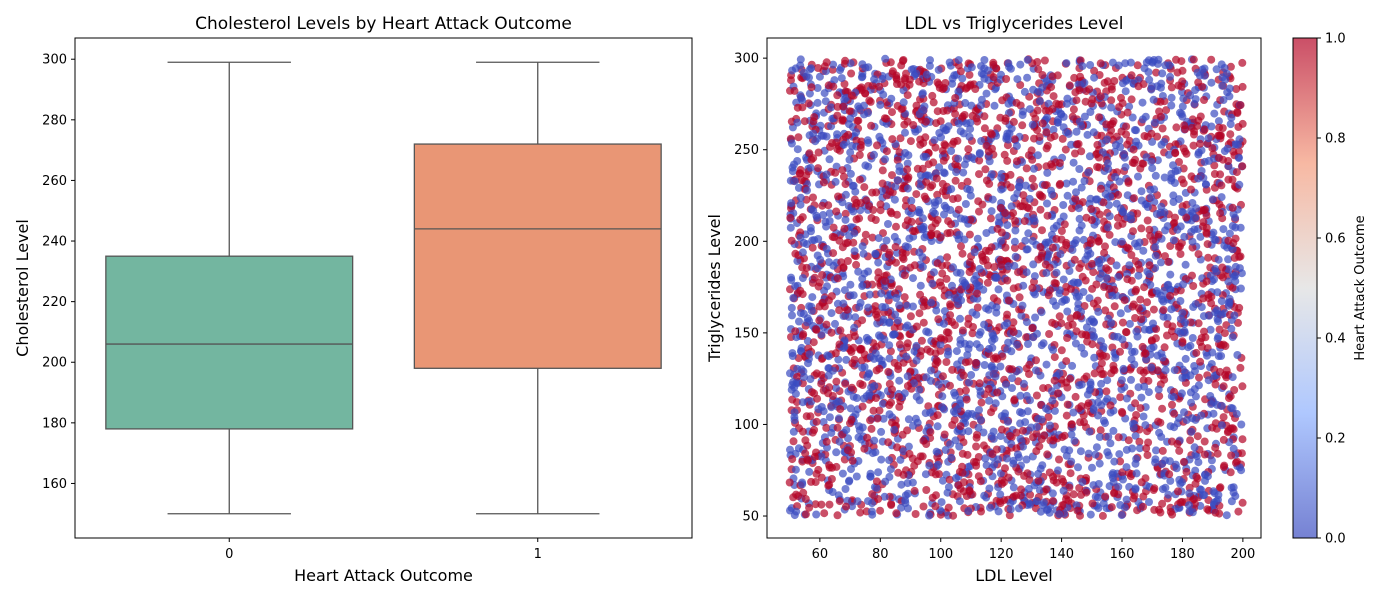  What do you see at coordinates (538, 554) in the screenshot?
I see `boxplot-x-tick-label: 1` at bounding box center [538, 554].